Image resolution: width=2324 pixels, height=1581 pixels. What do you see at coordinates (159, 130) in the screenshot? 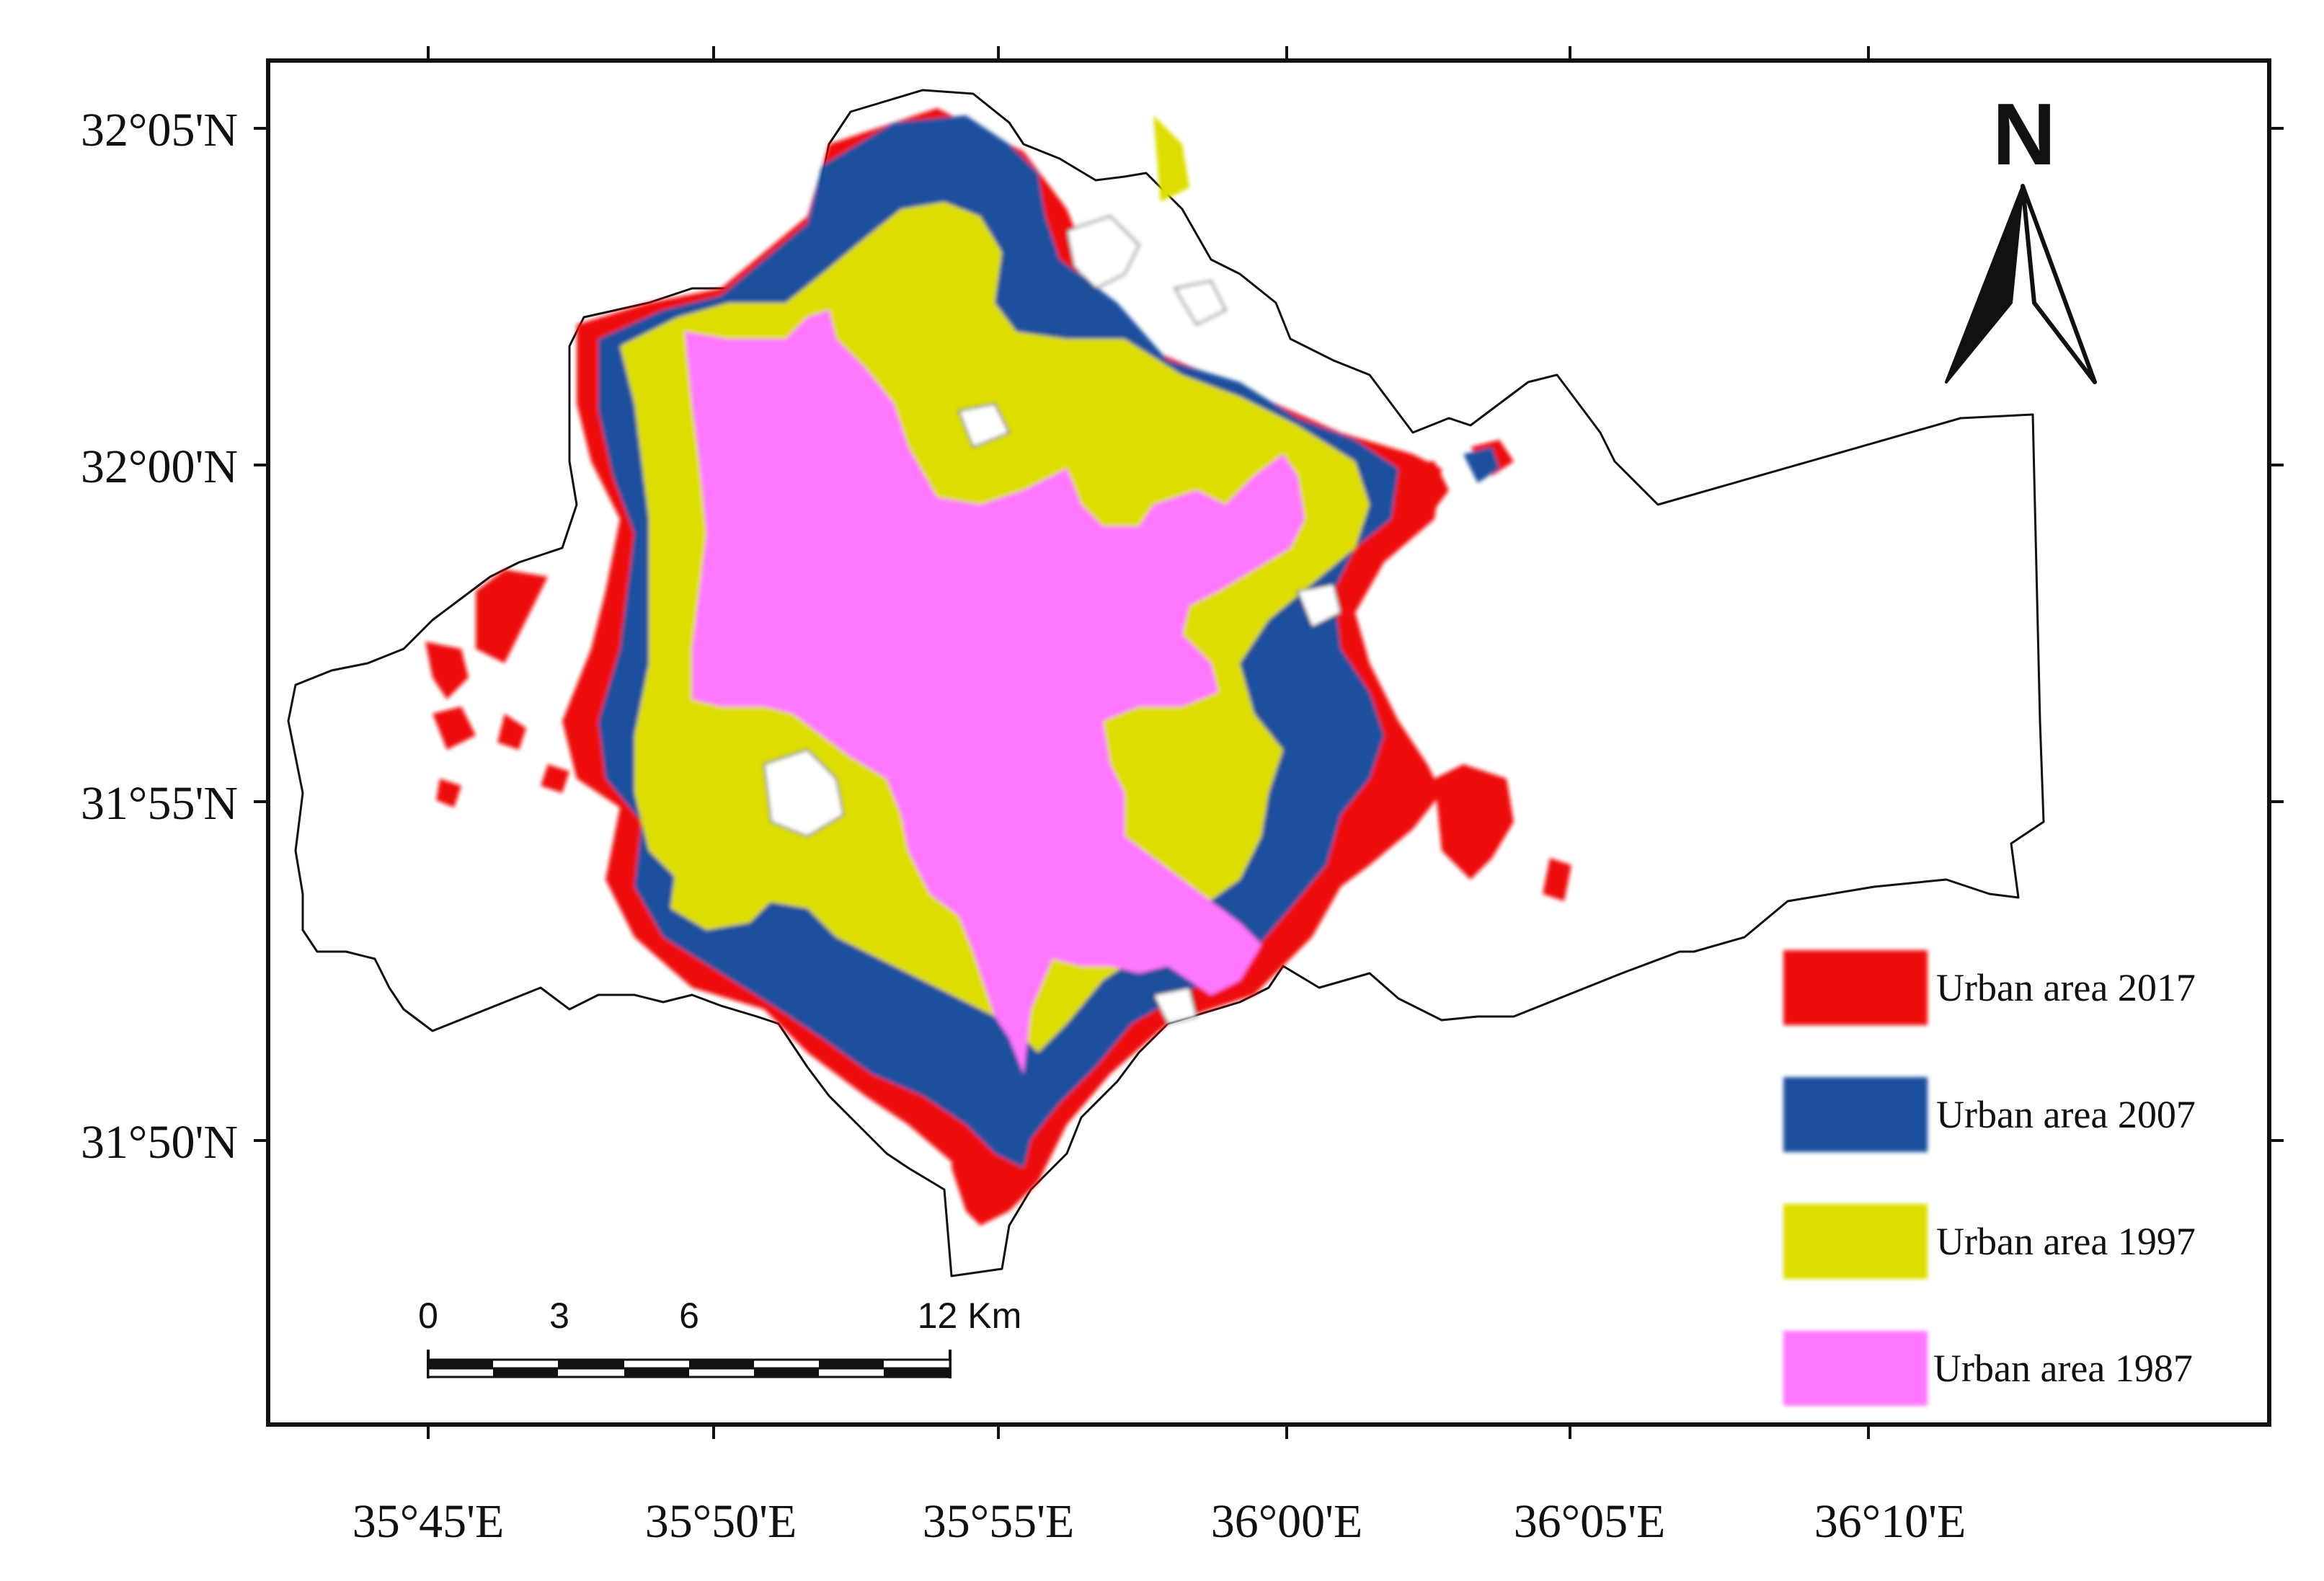
I see `lat-label-32-05: 32°05'N` at bounding box center [159, 130].